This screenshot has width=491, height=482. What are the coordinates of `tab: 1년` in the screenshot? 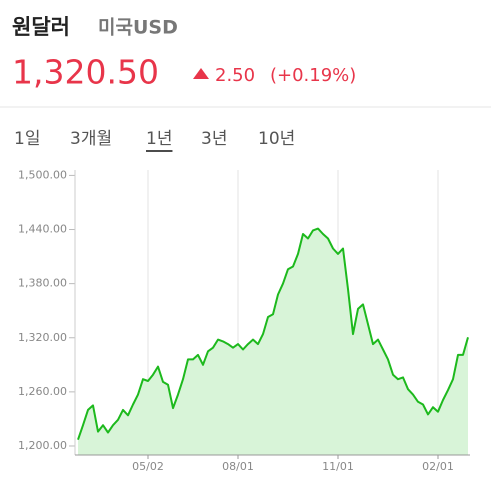 It's located at (159, 139).